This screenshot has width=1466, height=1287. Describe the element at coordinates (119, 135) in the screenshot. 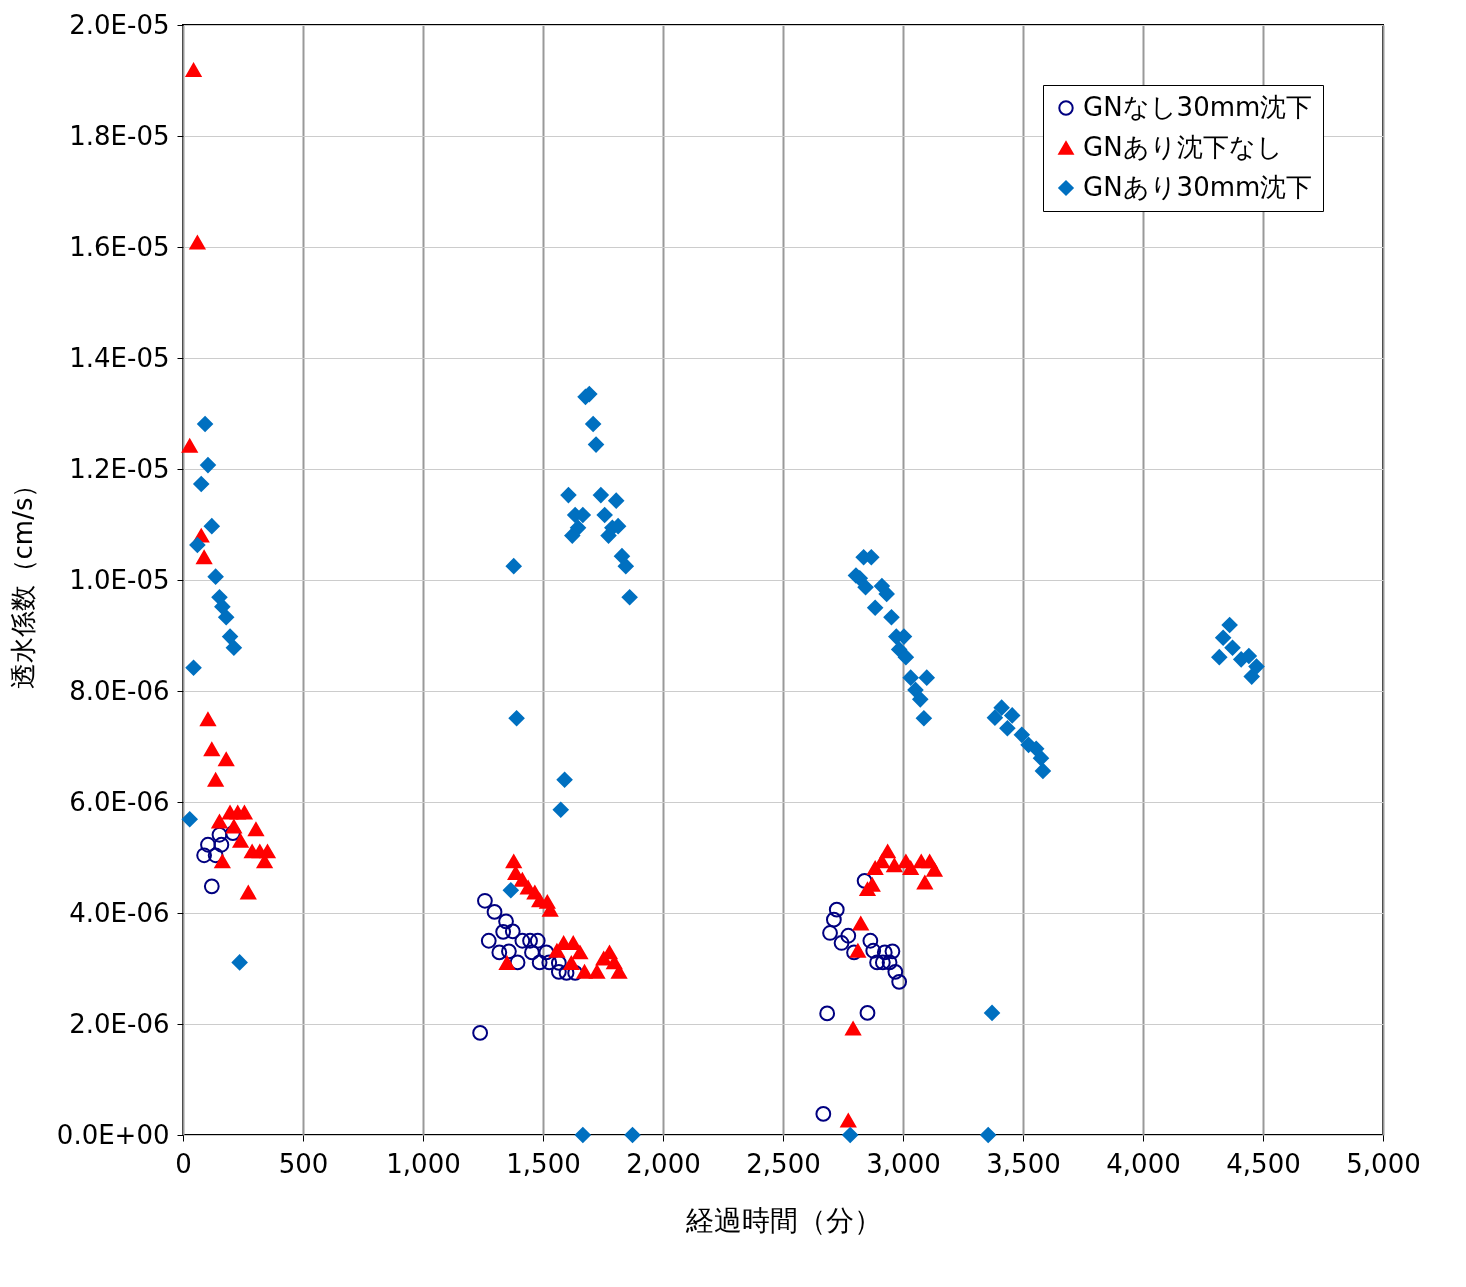

I see `y-tick-label: 1.8E-05` at that location.